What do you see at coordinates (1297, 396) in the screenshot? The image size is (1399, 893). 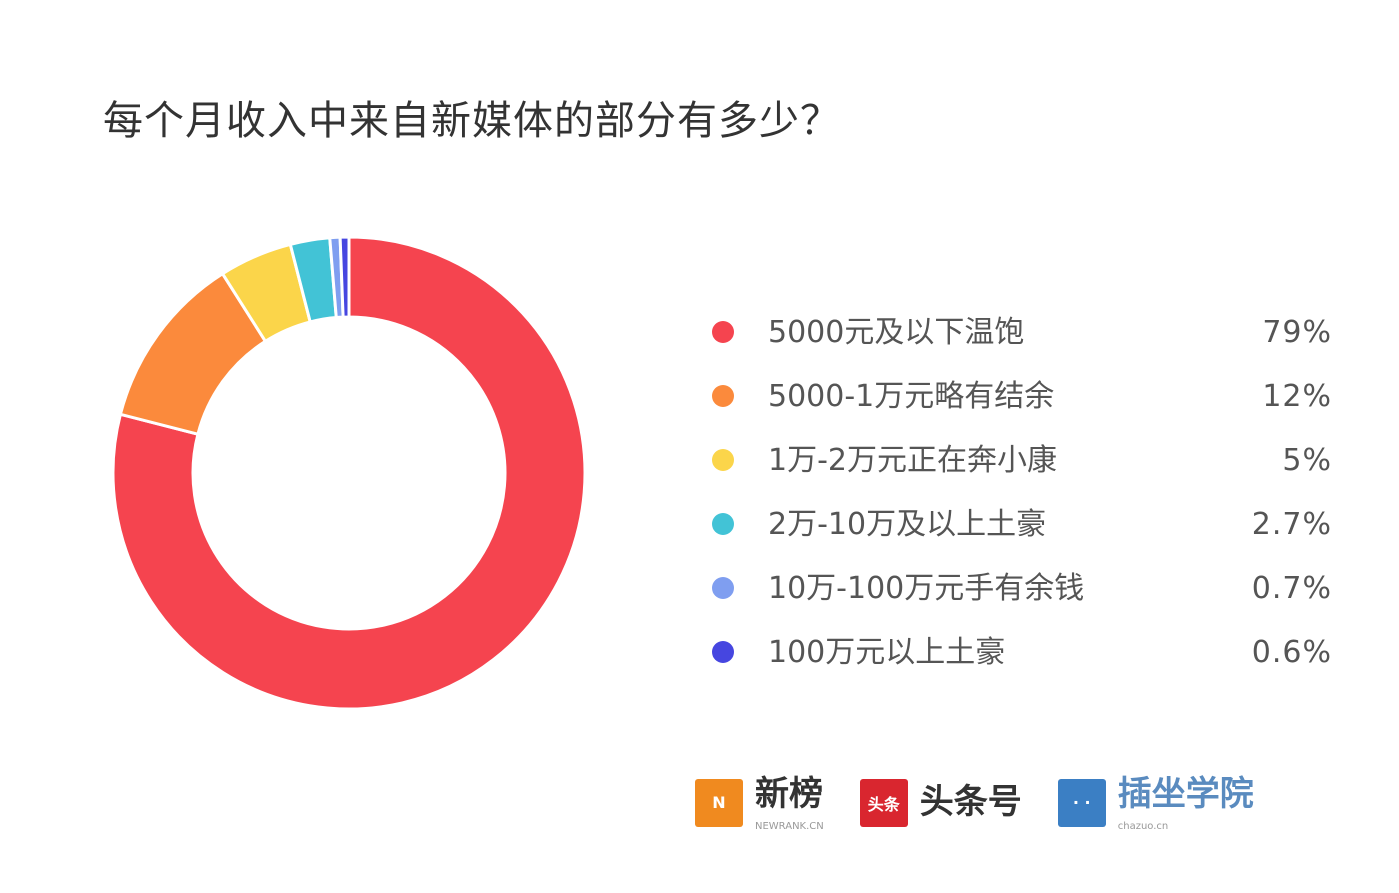 I see `data-label: 12%` at bounding box center [1297, 396].